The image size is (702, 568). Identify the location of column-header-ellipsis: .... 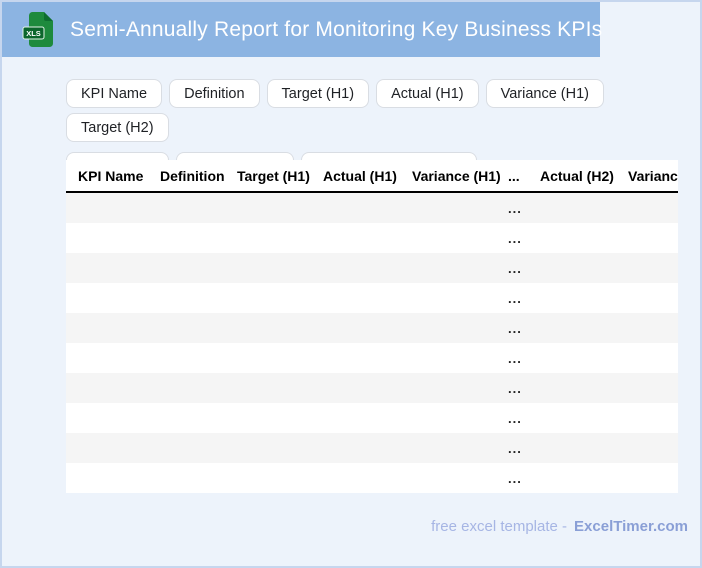
(512, 176).